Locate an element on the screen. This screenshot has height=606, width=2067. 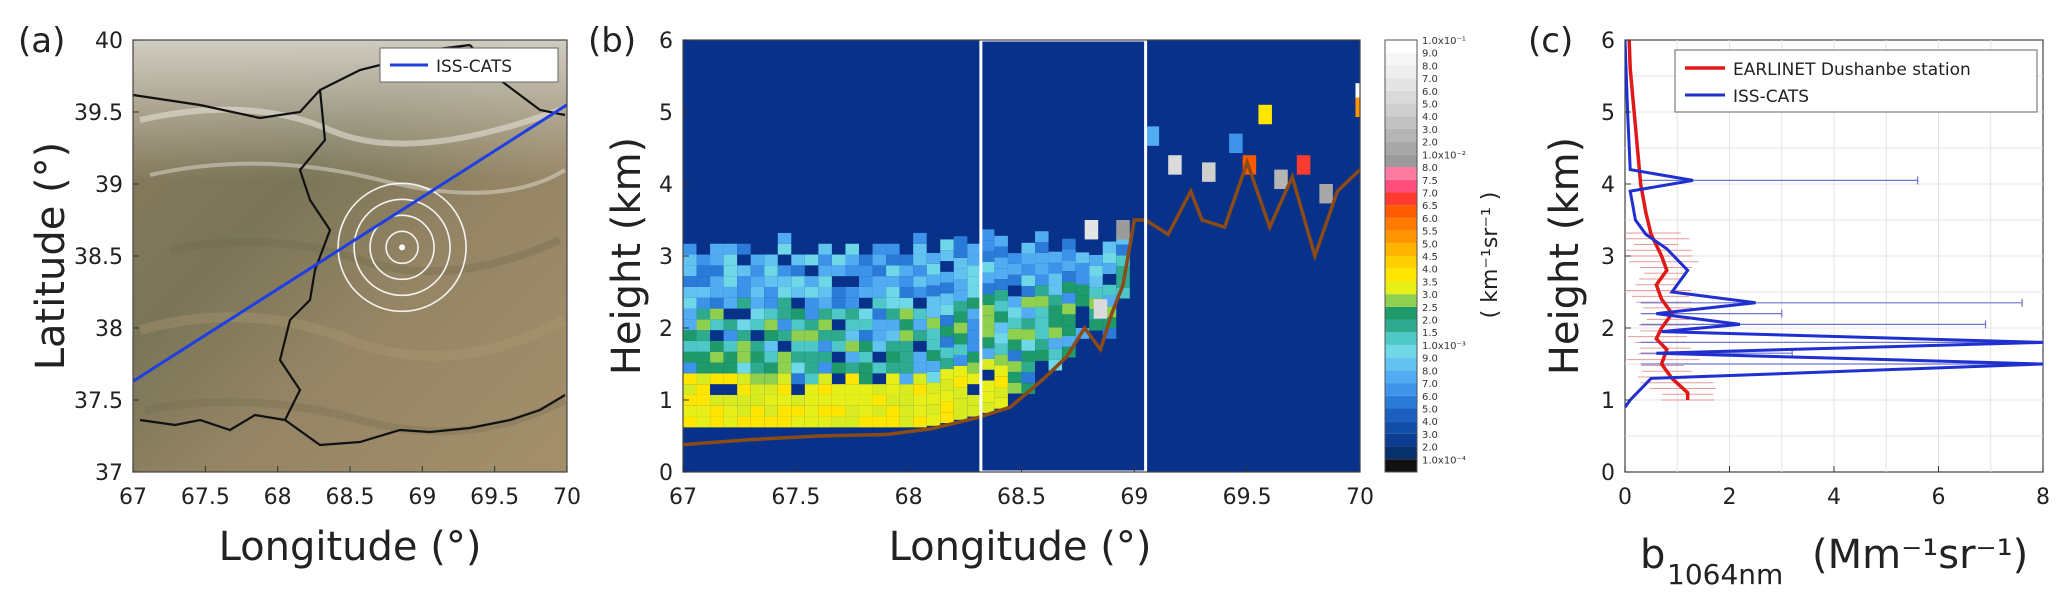
y-tick-label: 4 is located at coordinates (1608, 185).